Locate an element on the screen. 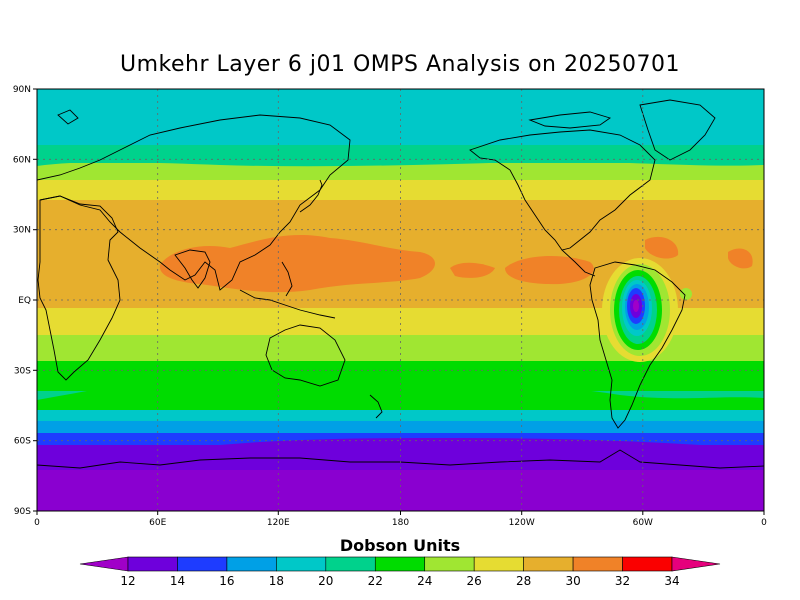  colorbar: 12 14 16 18 20 22 24 26 28 30 32 34 is located at coordinates (400, 572).